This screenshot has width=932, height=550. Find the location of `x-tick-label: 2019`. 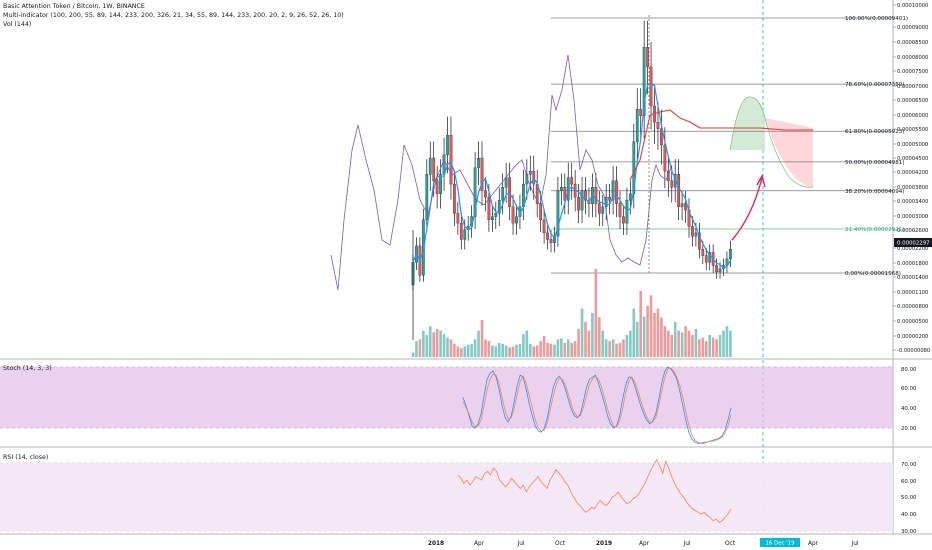

x-tick-label: 2019 is located at coordinates (604, 544).